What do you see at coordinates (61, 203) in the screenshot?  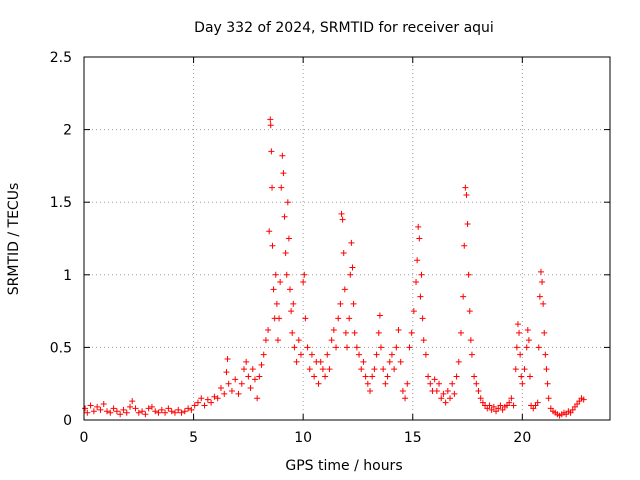 I see `y-tick-label: 1.5` at bounding box center [61, 203].